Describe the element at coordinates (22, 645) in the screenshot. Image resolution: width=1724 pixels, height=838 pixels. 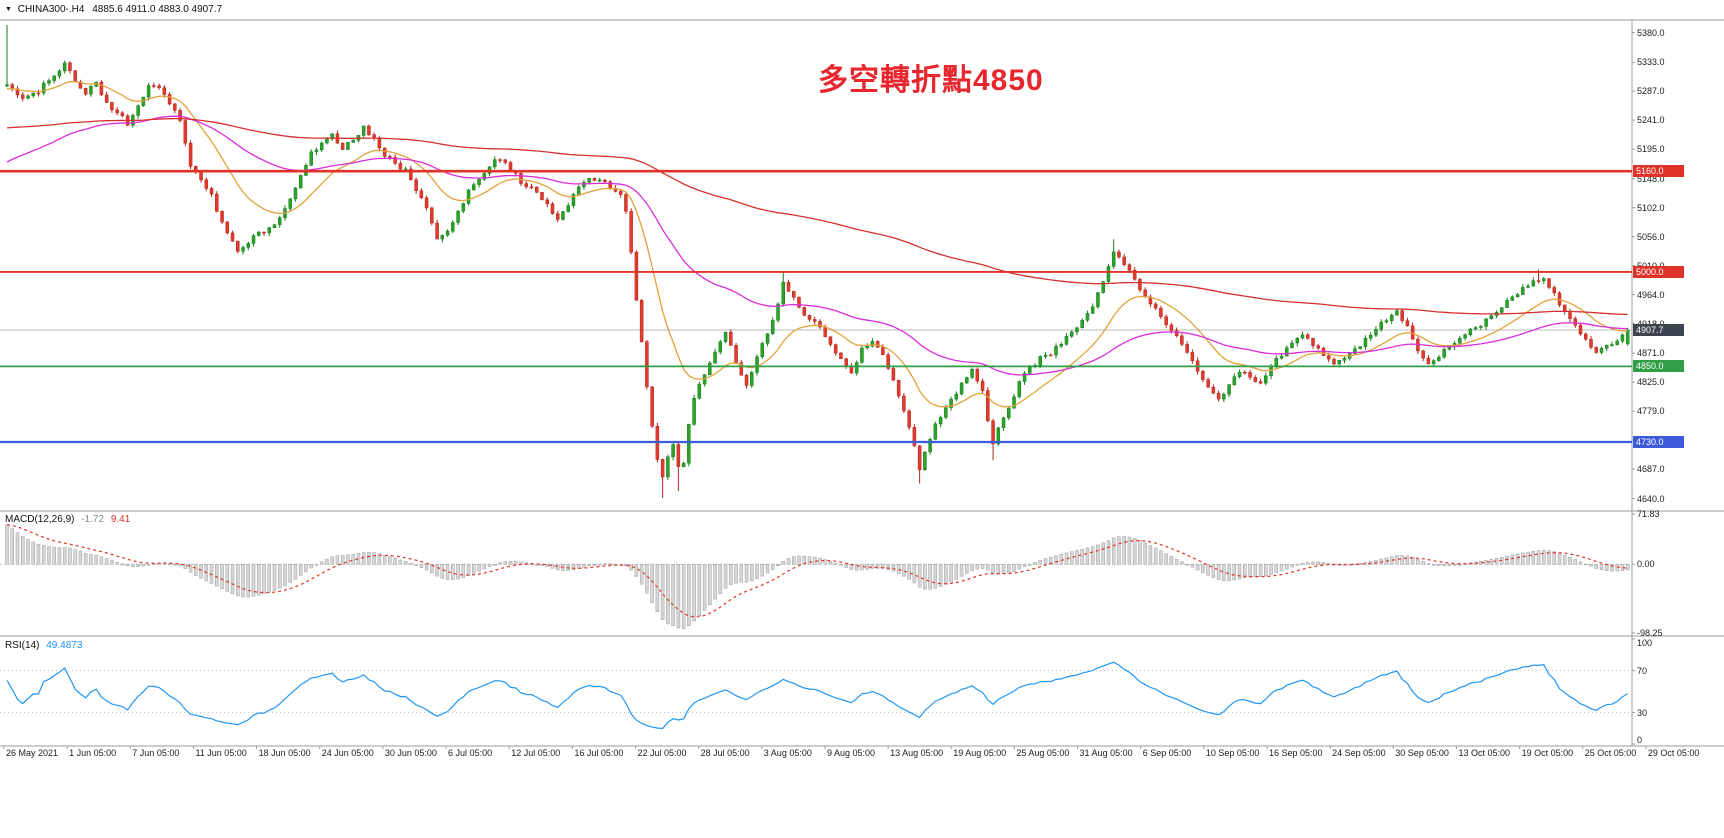
I see `rsi-name: RSI(14)` at that location.